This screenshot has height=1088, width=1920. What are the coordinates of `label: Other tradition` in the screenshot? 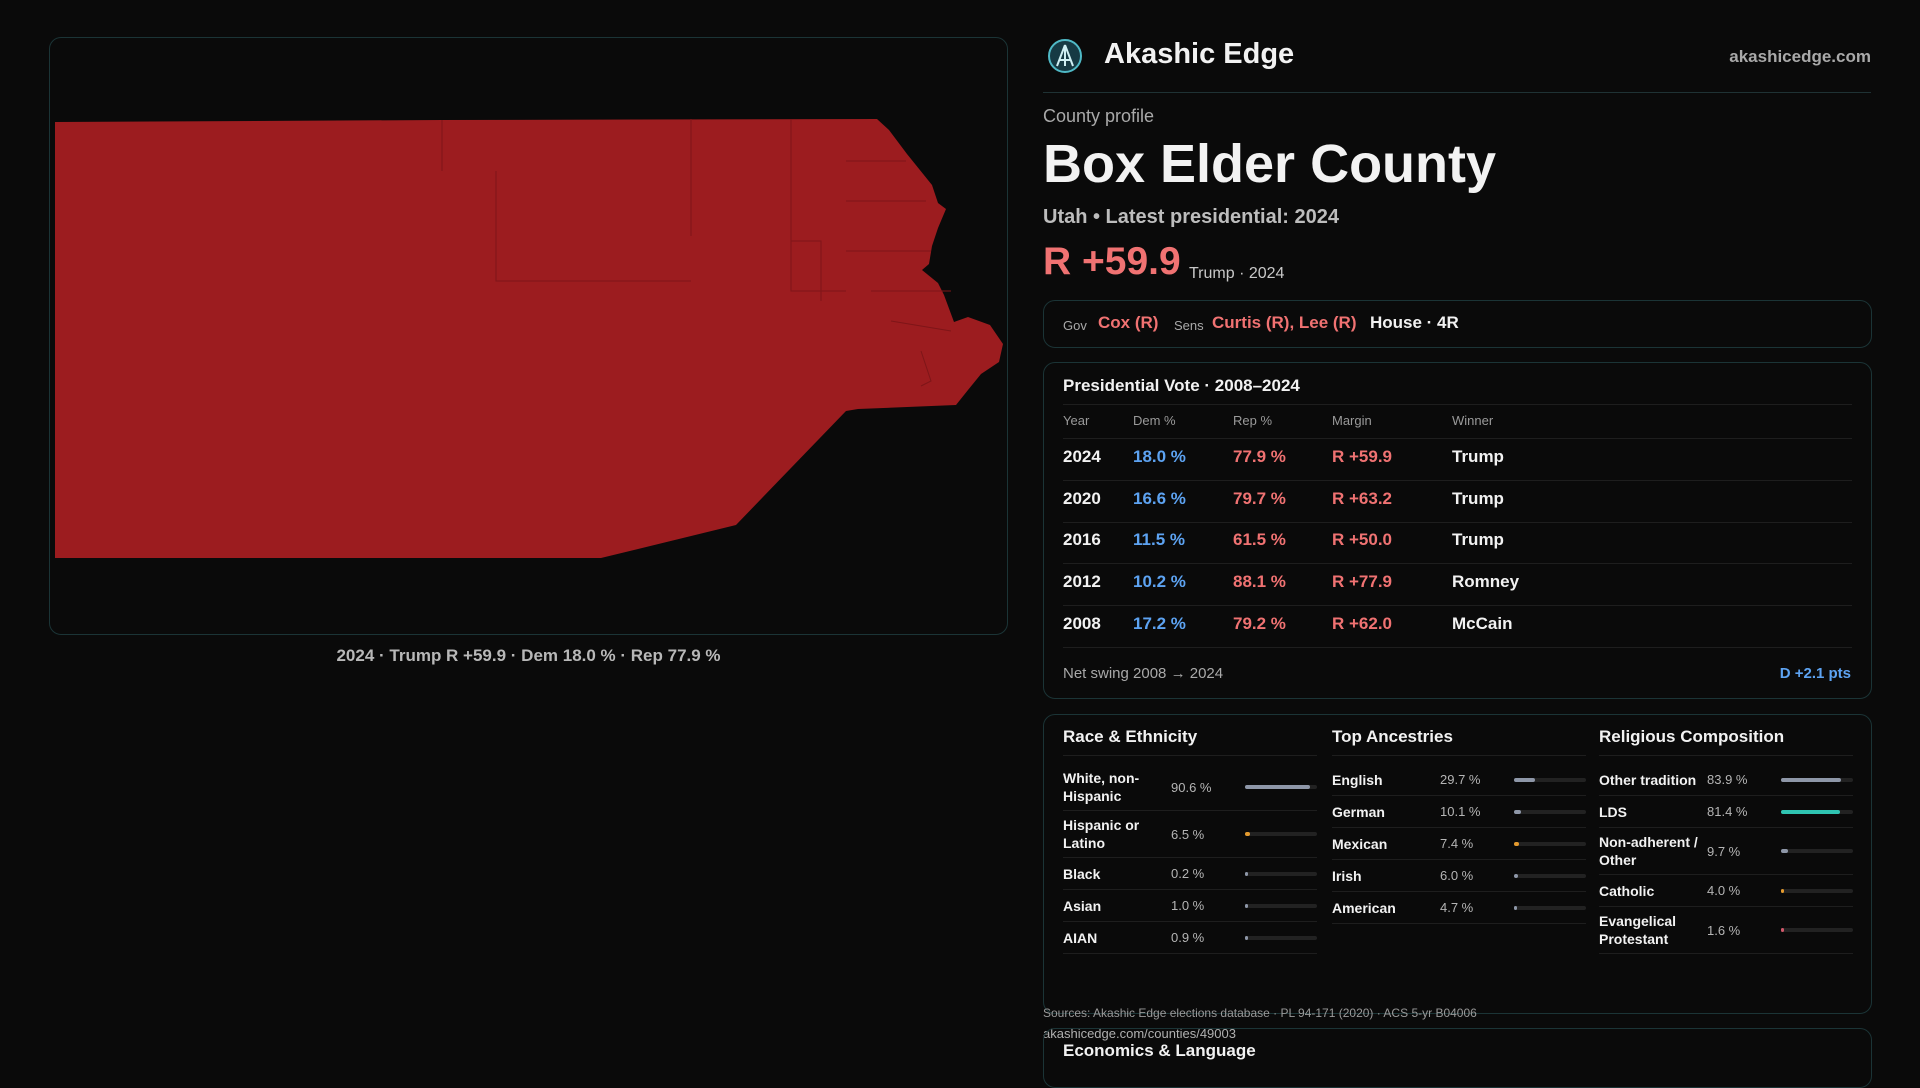 It's located at (1648, 779).